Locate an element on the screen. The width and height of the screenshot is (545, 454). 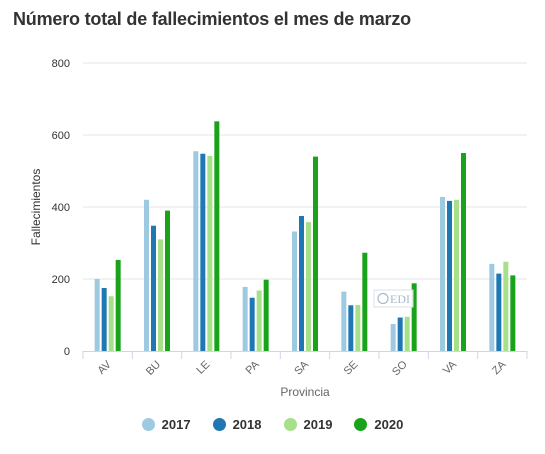
bar-2017-SA is located at coordinates (294, 291).